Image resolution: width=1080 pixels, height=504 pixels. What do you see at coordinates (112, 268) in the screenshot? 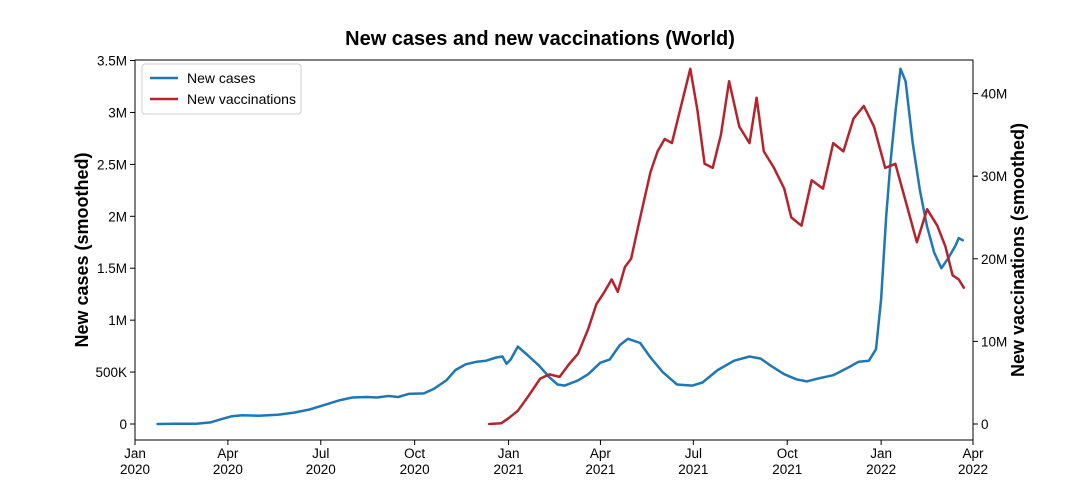
I see `y-left-tick-label: 1.5M` at bounding box center [112, 268].